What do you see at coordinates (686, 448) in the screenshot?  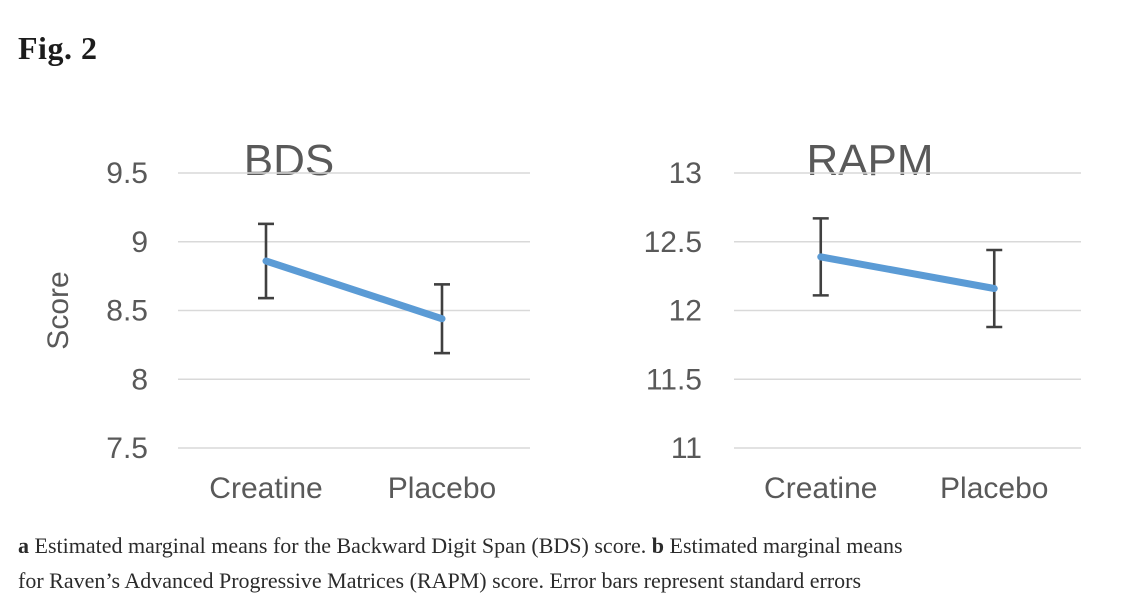 I see `y-tick-label: 11` at bounding box center [686, 448].